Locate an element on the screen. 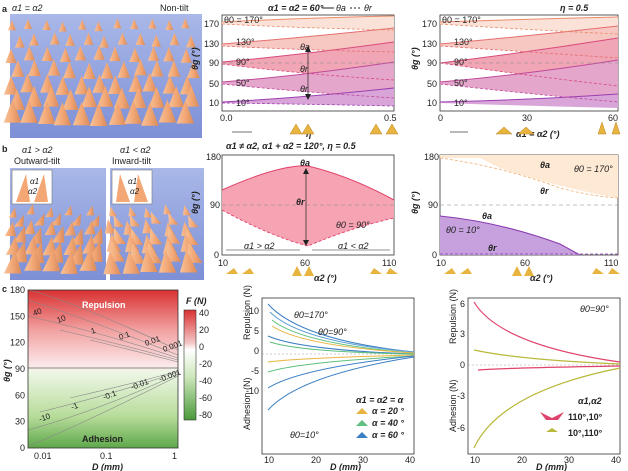  x-tick: 20 is located at coordinates (316, 460).